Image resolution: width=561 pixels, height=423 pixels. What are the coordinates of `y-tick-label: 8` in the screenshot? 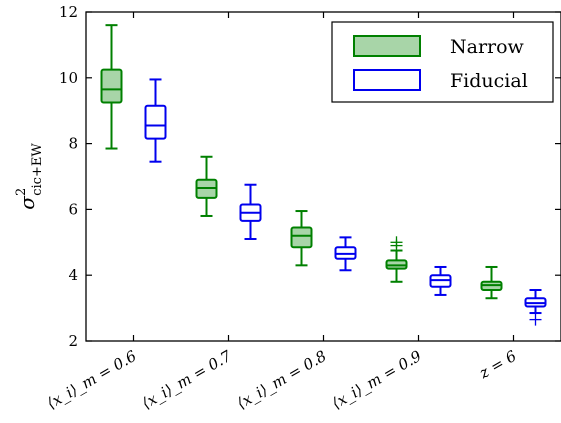 It's located at (73, 144).